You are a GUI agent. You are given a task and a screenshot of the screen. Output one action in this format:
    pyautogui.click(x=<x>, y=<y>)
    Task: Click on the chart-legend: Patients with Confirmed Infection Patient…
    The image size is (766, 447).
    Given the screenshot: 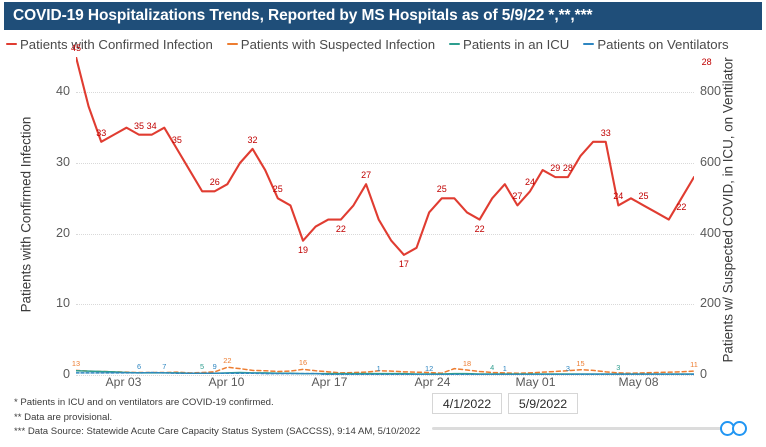 What is the action you would take?
    pyautogui.click(x=383, y=44)
    